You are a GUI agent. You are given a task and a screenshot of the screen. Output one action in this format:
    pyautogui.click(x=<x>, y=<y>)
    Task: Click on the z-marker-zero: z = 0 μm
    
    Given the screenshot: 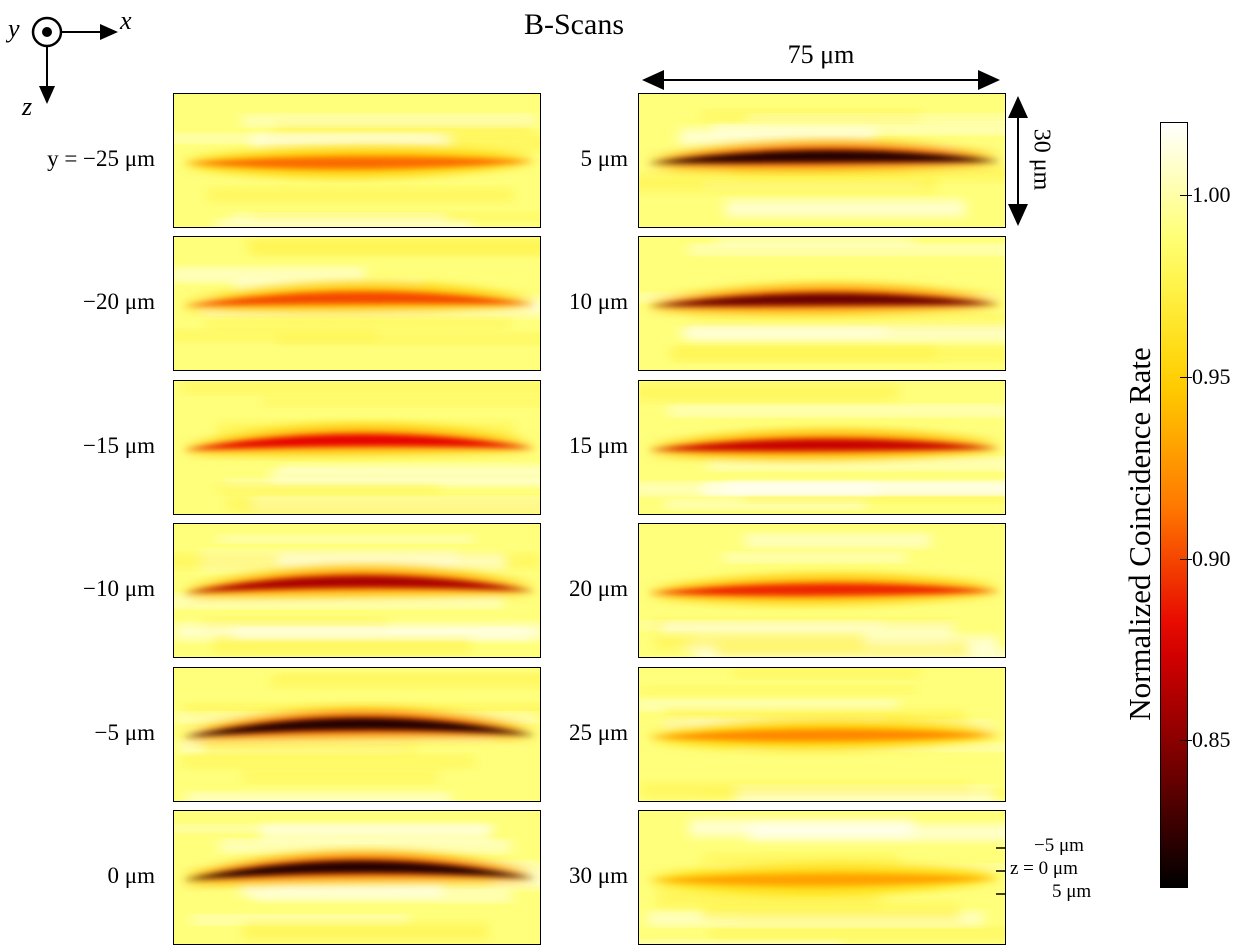 What is the action you would take?
    pyautogui.click(x=1044, y=868)
    